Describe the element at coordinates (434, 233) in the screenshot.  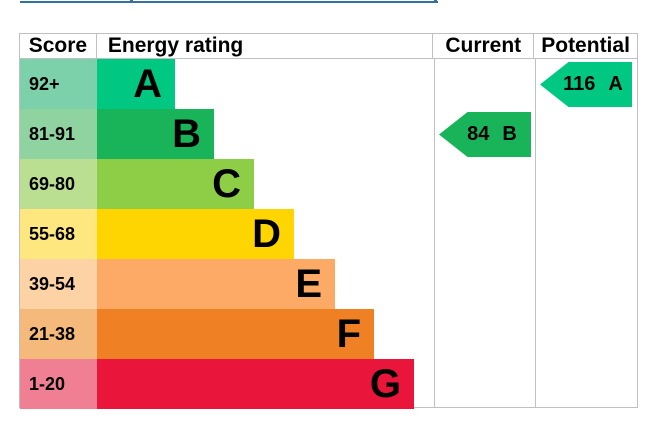
I see `current-column-divider` at that location.